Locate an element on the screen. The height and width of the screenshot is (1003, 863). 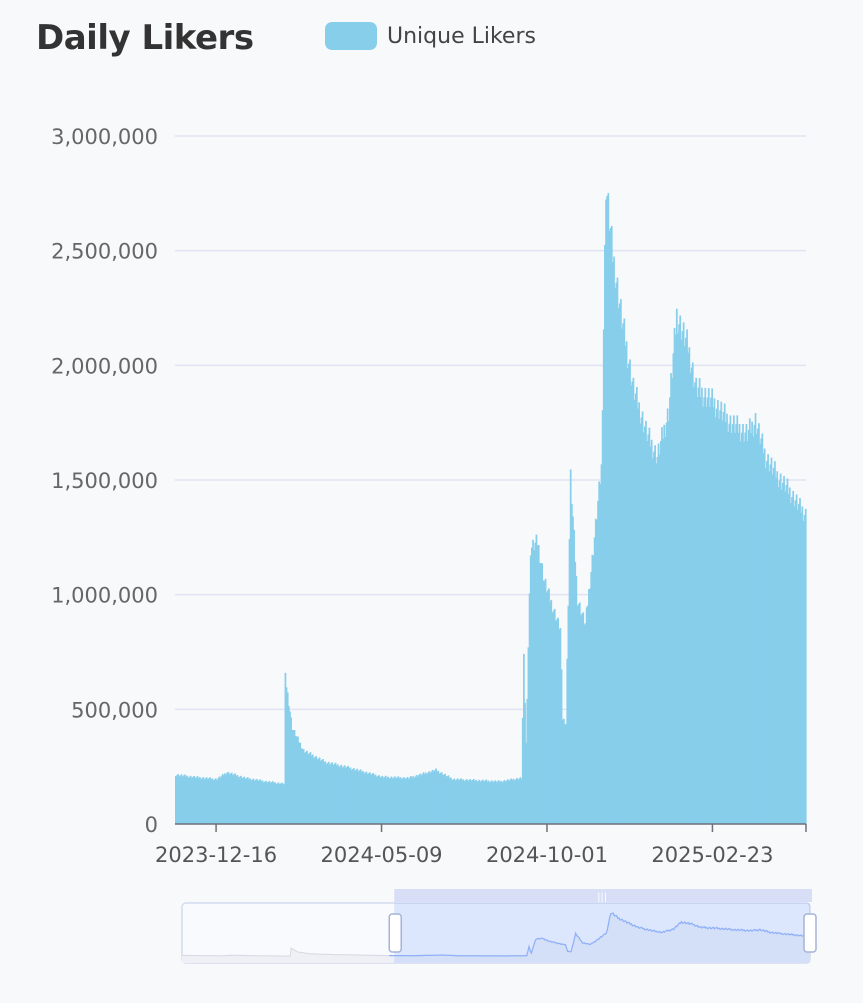
zoom-selected-range is located at coordinates (602, 933).